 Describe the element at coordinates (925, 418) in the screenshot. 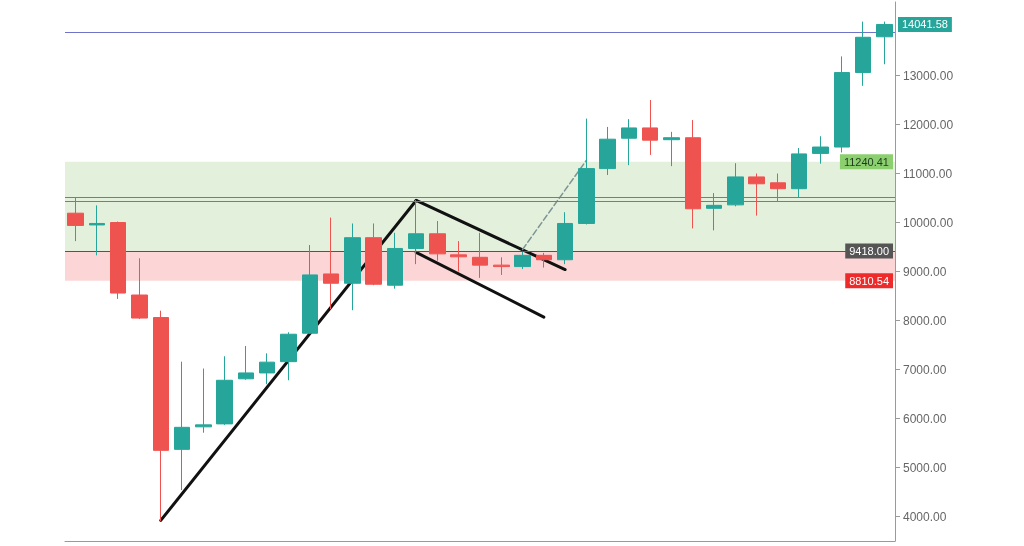

I see `y-tick-label: 6000.00` at that location.